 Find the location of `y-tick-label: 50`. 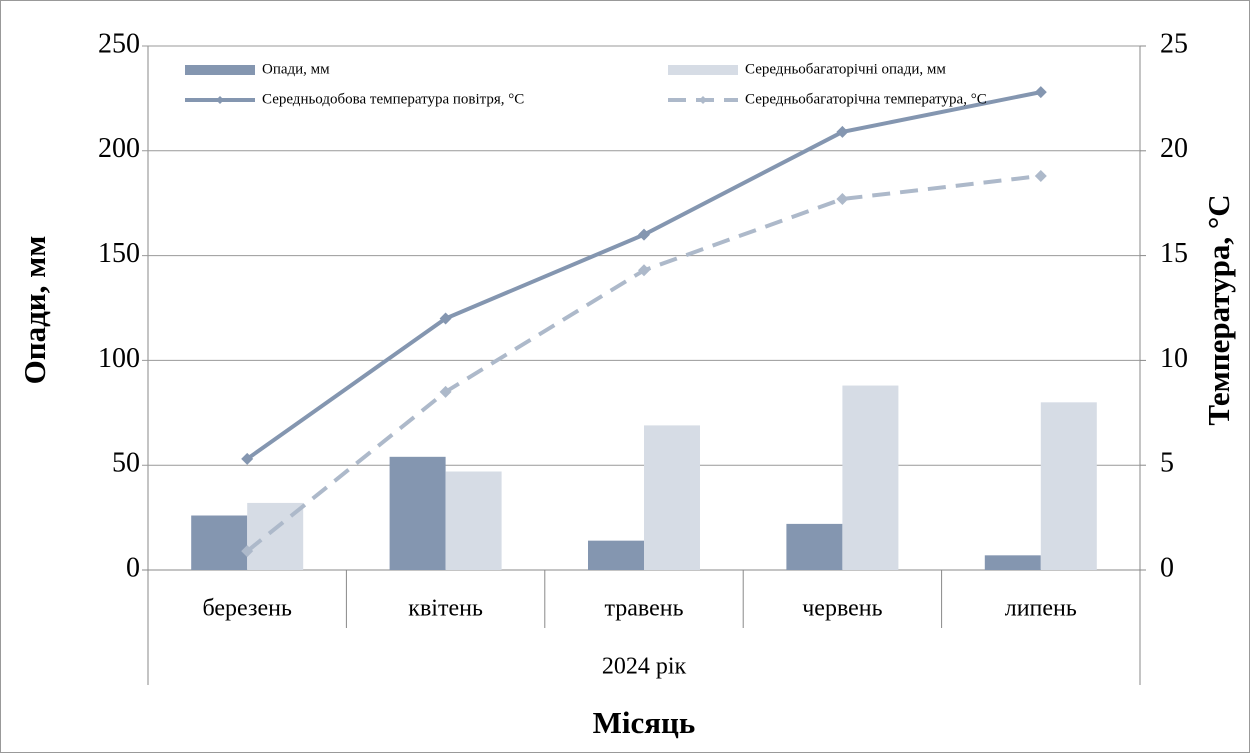

y-tick-label: 50 is located at coordinates (126, 463).